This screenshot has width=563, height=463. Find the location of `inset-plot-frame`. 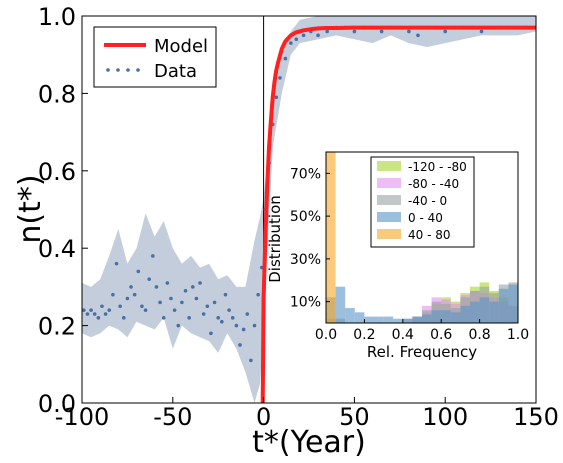

inset-plot-frame is located at coordinates (422, 237).